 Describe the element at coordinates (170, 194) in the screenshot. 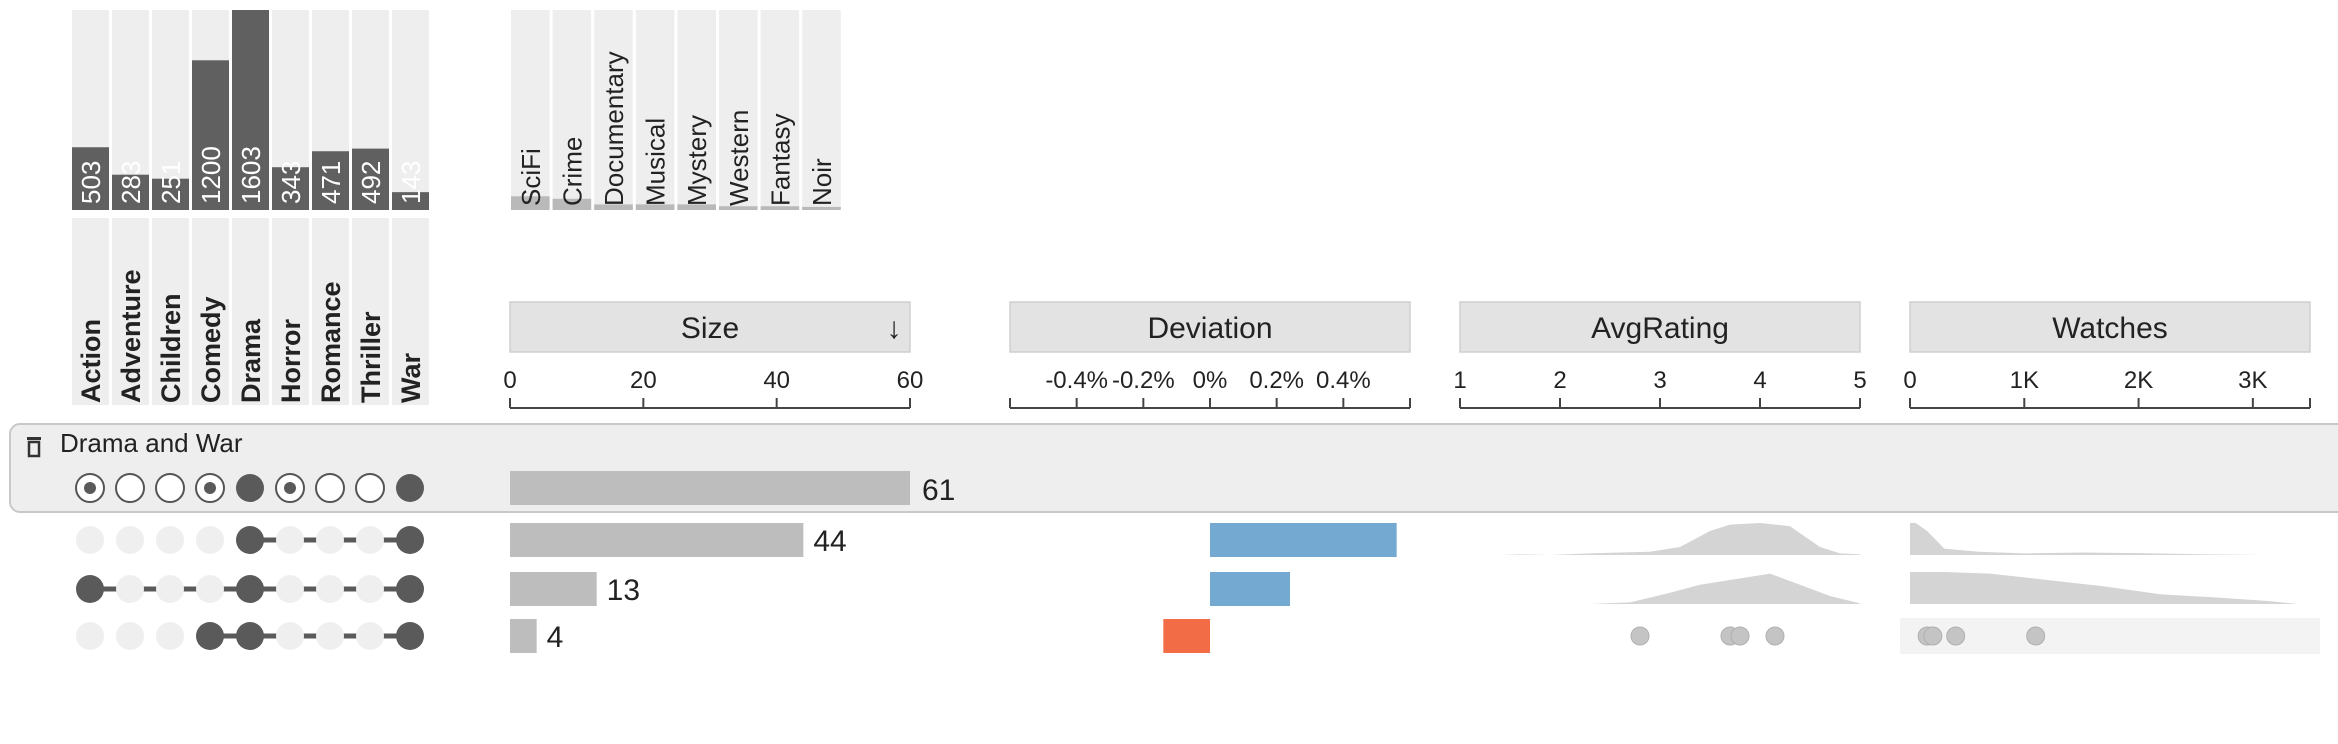

I see `set-size-bar-children` at that location.